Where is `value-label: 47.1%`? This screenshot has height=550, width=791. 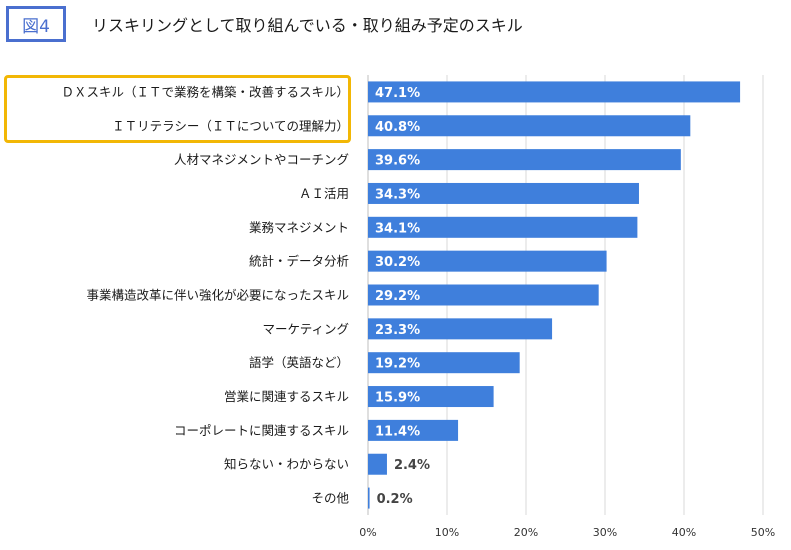
value-label: 47.1% is located at coordinates (397, 93).